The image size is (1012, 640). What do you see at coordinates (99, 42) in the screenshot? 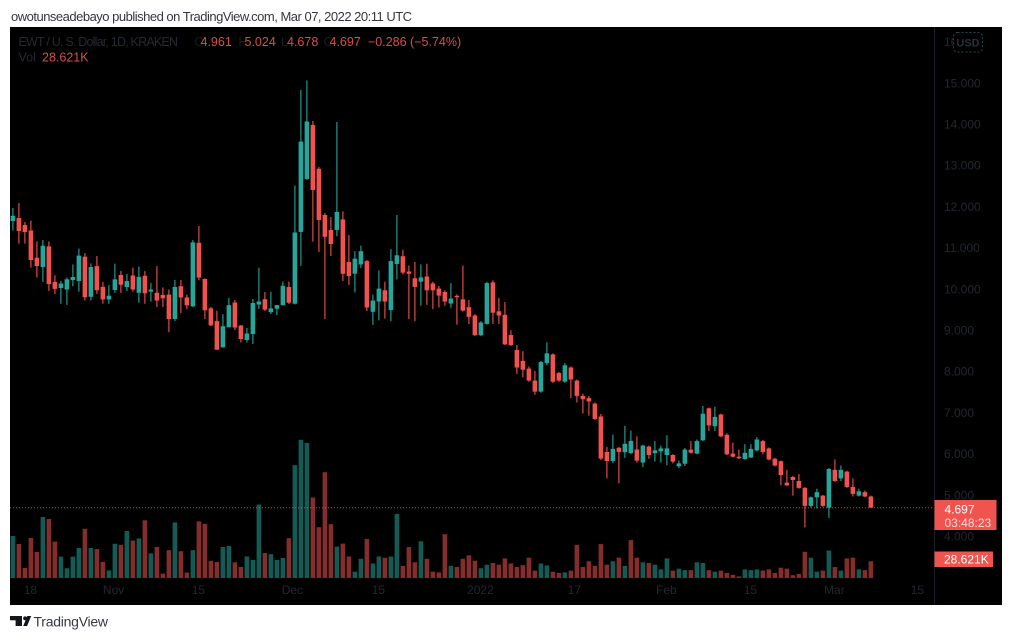
I see `svg-text: EWT / U. S. Dollar, 1D, KRAKEN` at bounding box center [99, 42].